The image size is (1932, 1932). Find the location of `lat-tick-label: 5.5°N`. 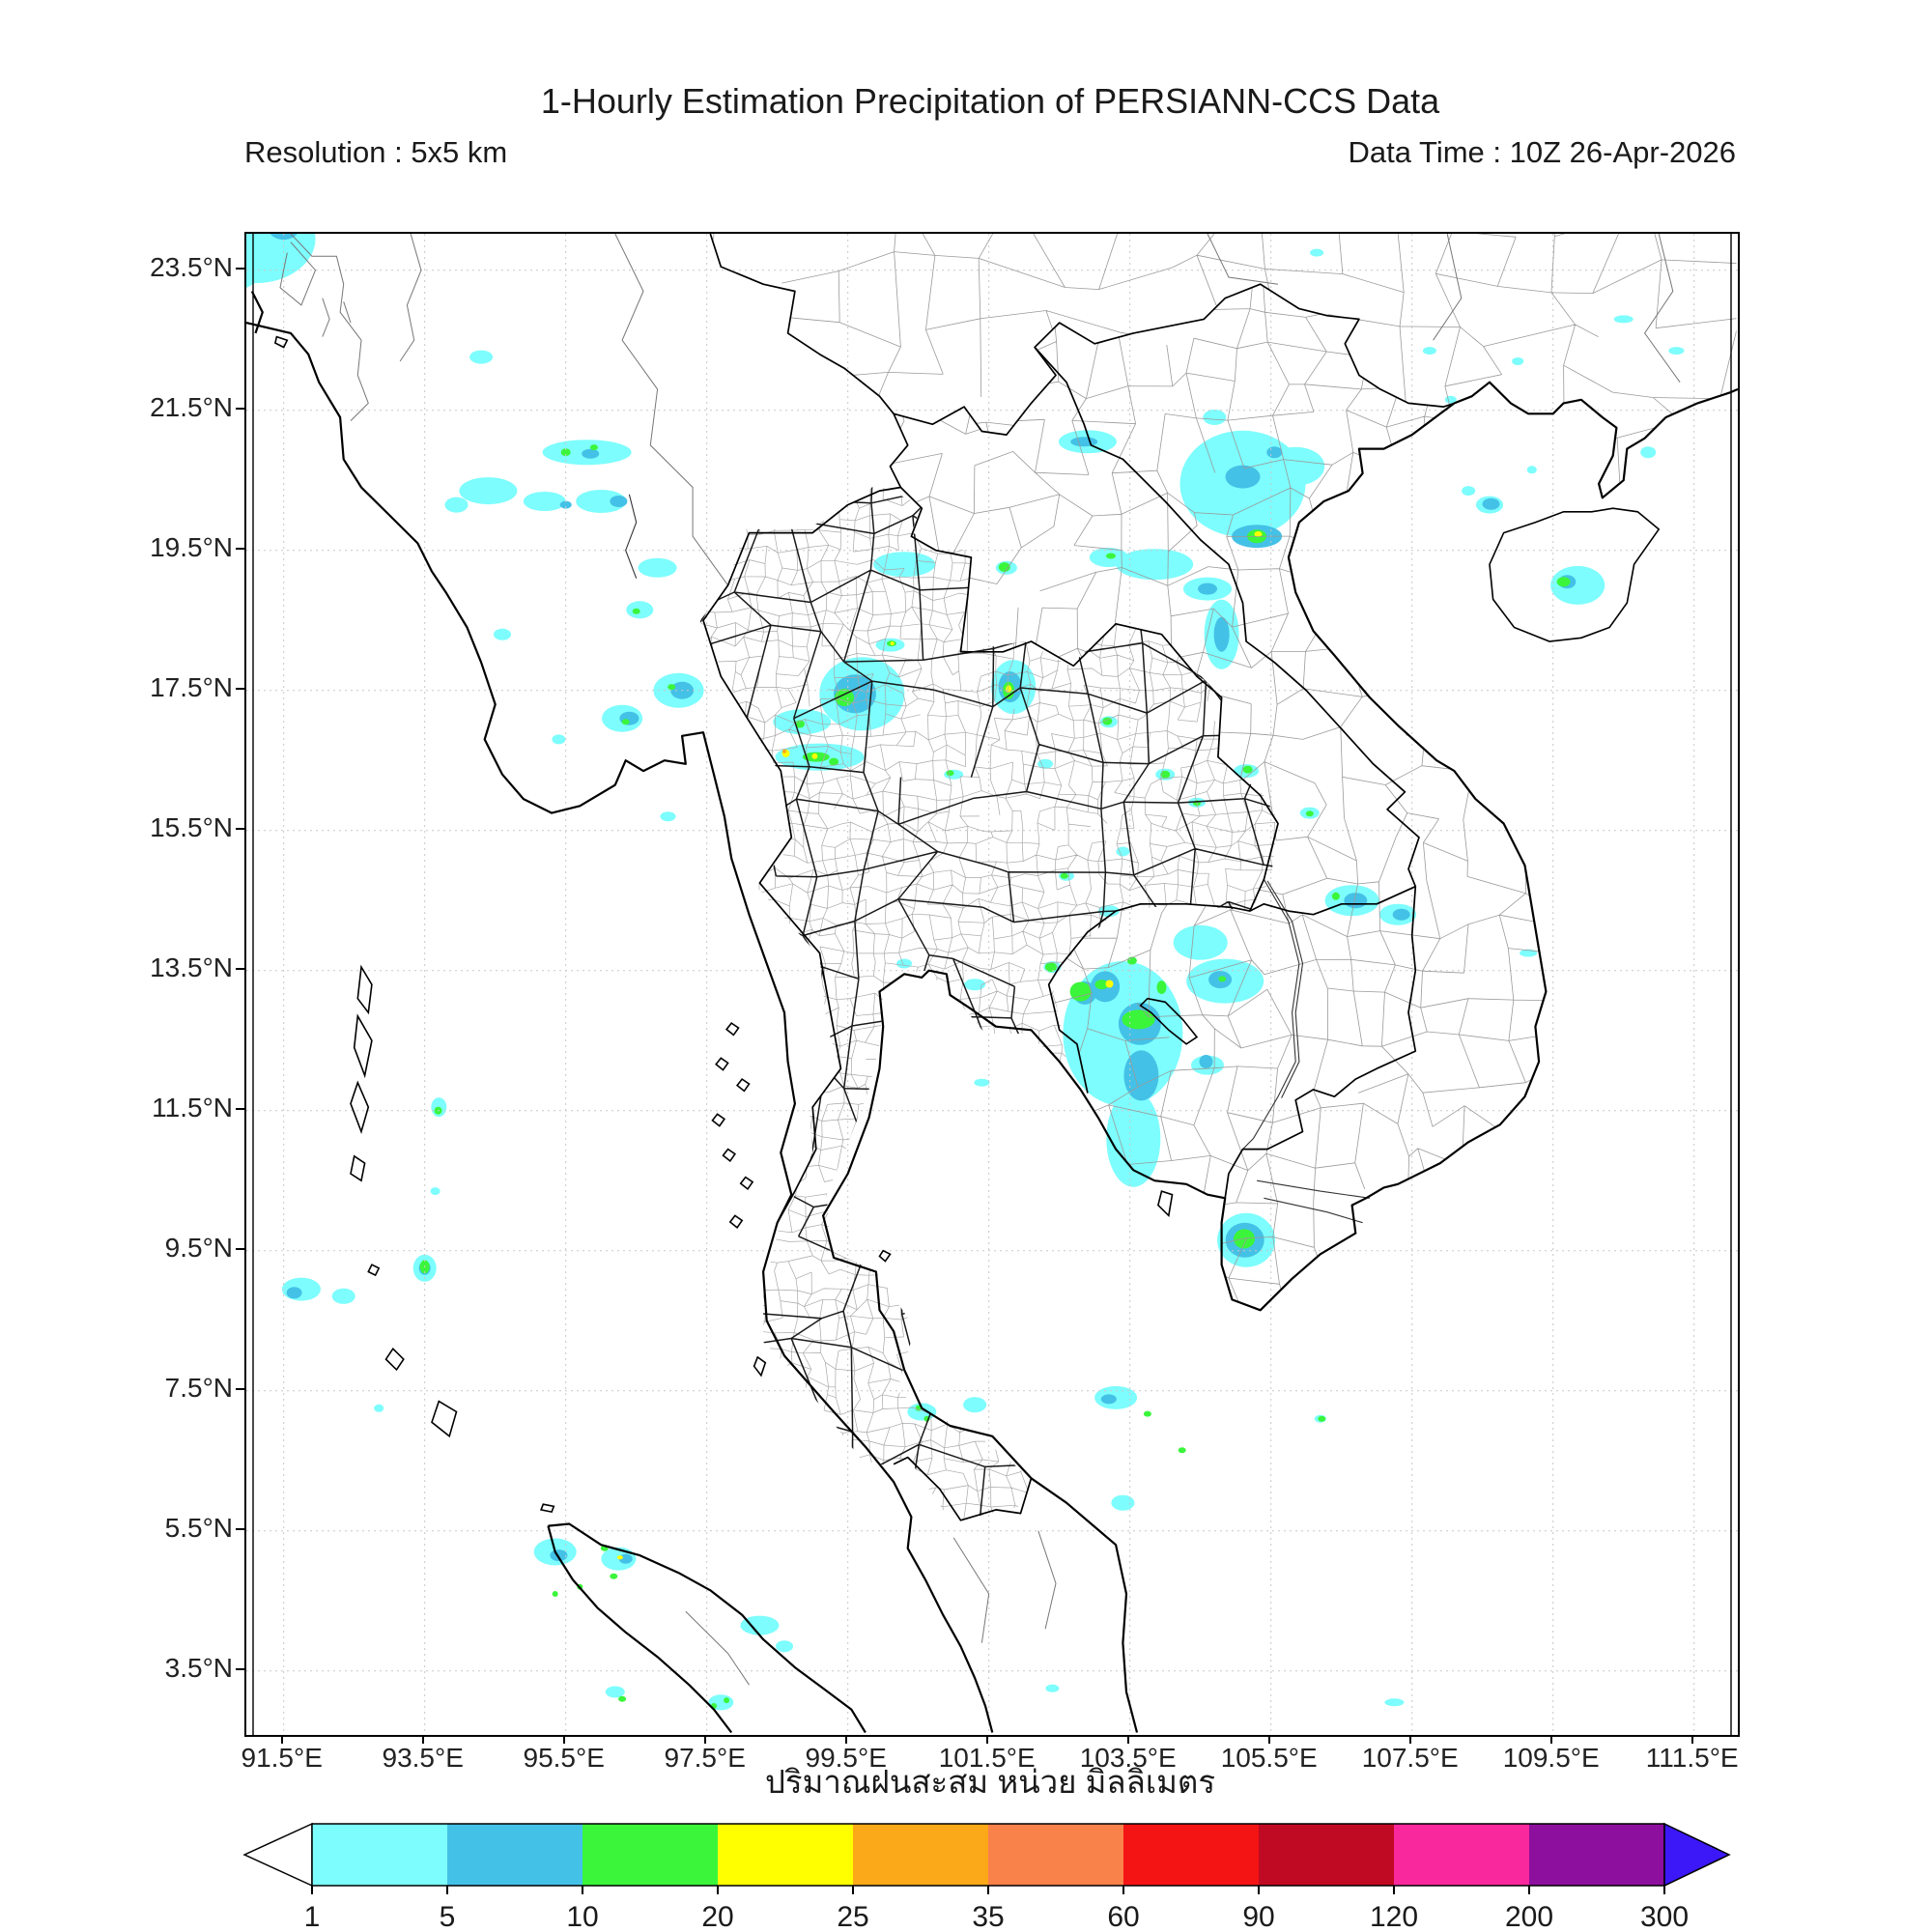

lat-tick-label: 5.5°N is located at coordinates (198, 1527).